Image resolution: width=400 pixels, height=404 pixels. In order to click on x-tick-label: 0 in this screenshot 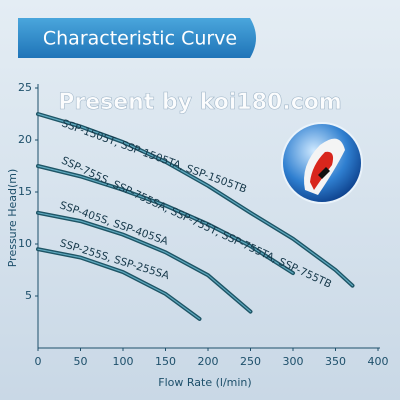, I will do `click(38, 361)`.